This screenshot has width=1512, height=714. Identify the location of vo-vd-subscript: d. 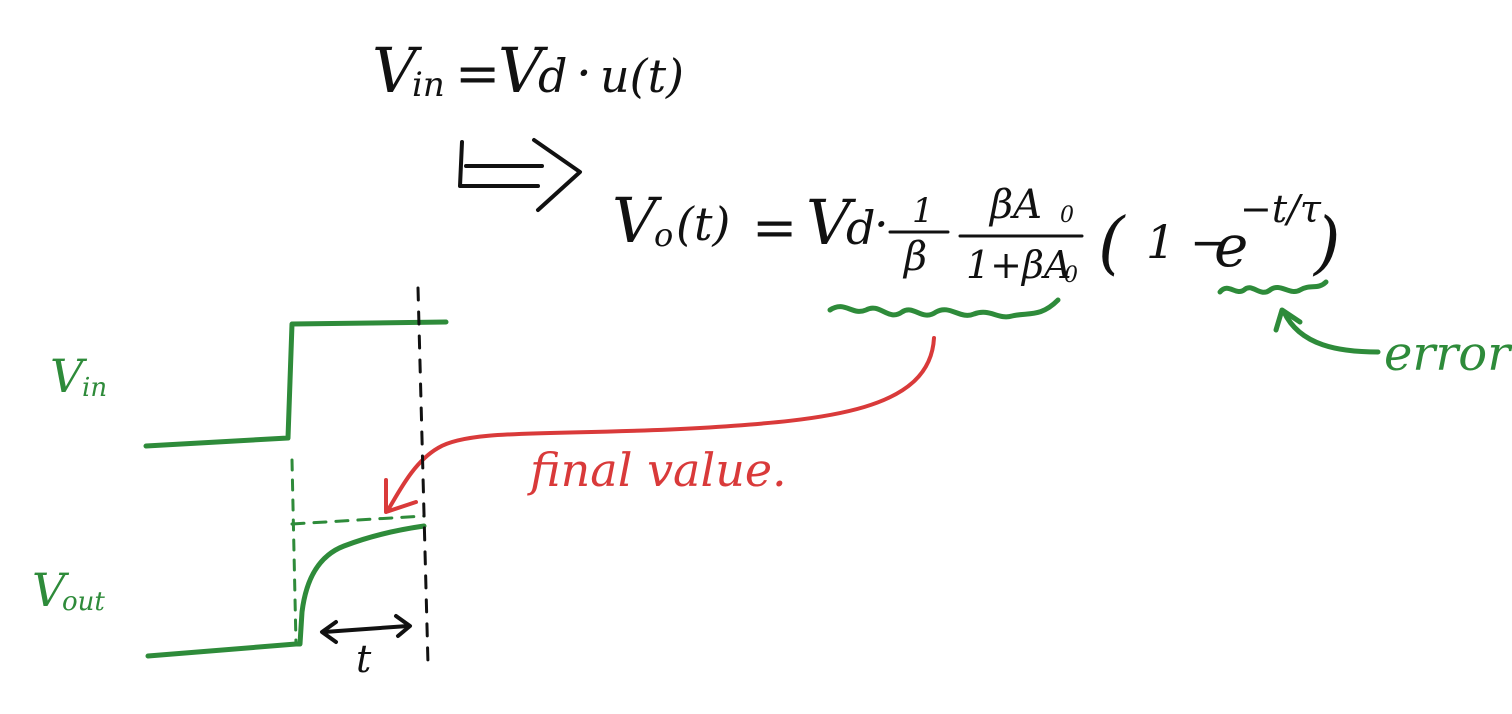
(860, 228).